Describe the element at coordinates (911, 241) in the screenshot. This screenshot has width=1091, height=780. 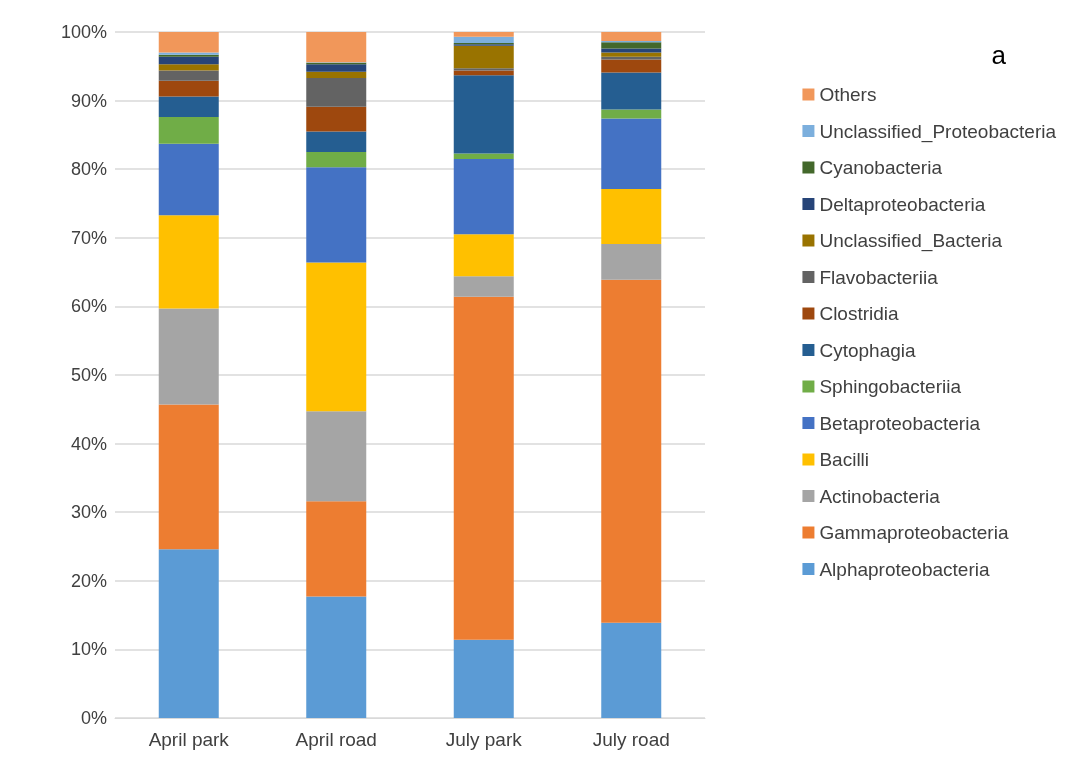
I see `legend-label: Unclassified_Bacteria` at that location.